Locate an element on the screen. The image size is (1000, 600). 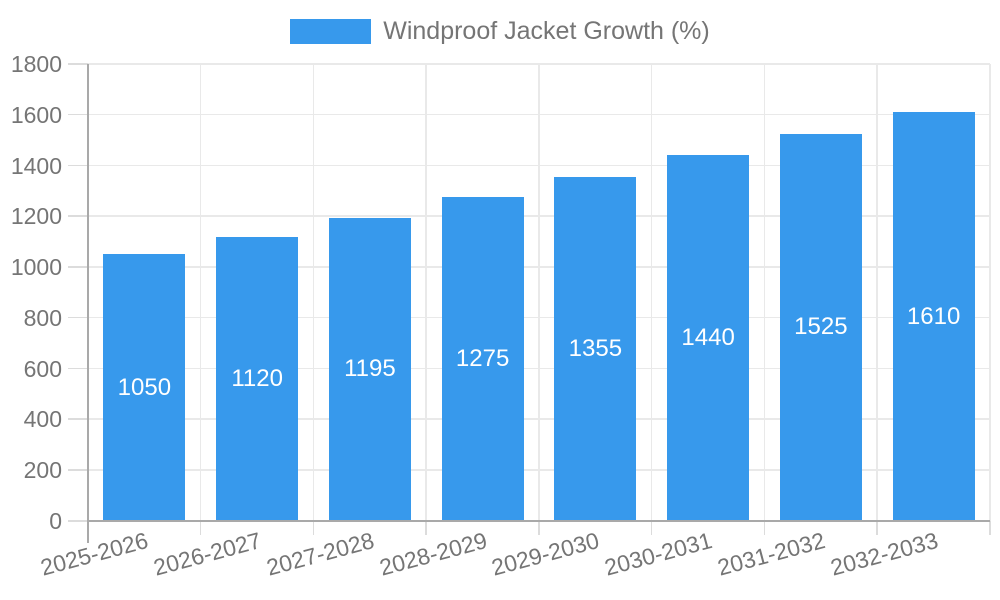
y-axis-label: 600 is located at coordinates (42, 368).